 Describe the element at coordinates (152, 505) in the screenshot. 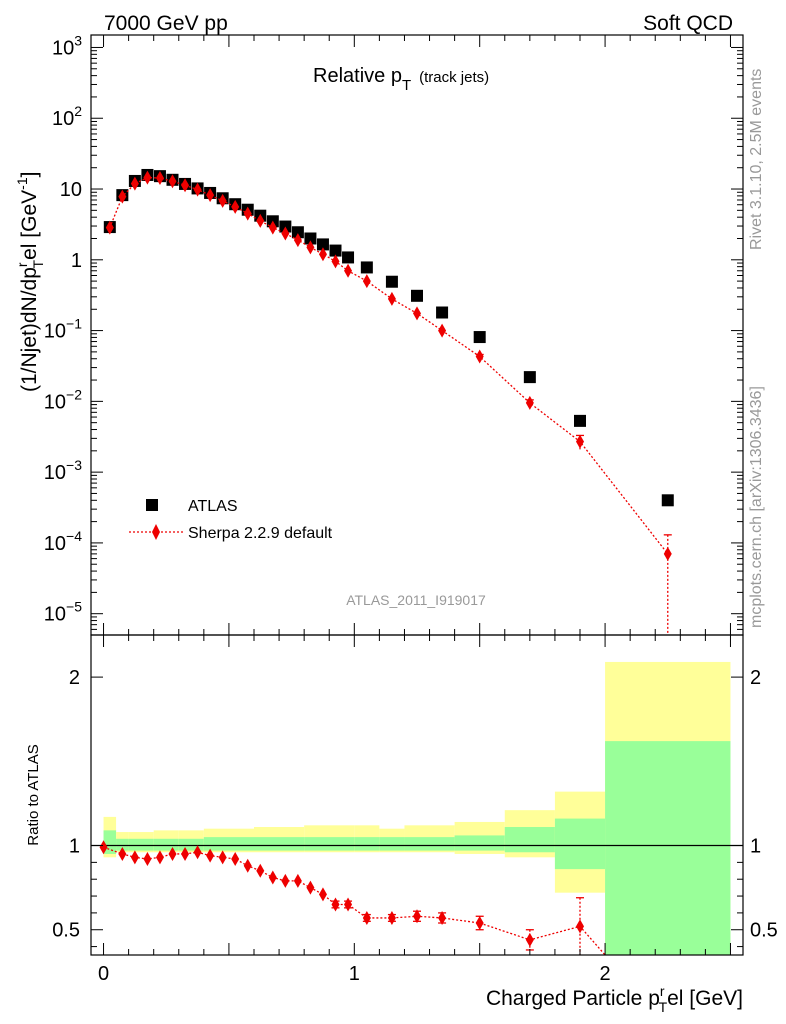

I see `legend-atlas-marker` at that location.